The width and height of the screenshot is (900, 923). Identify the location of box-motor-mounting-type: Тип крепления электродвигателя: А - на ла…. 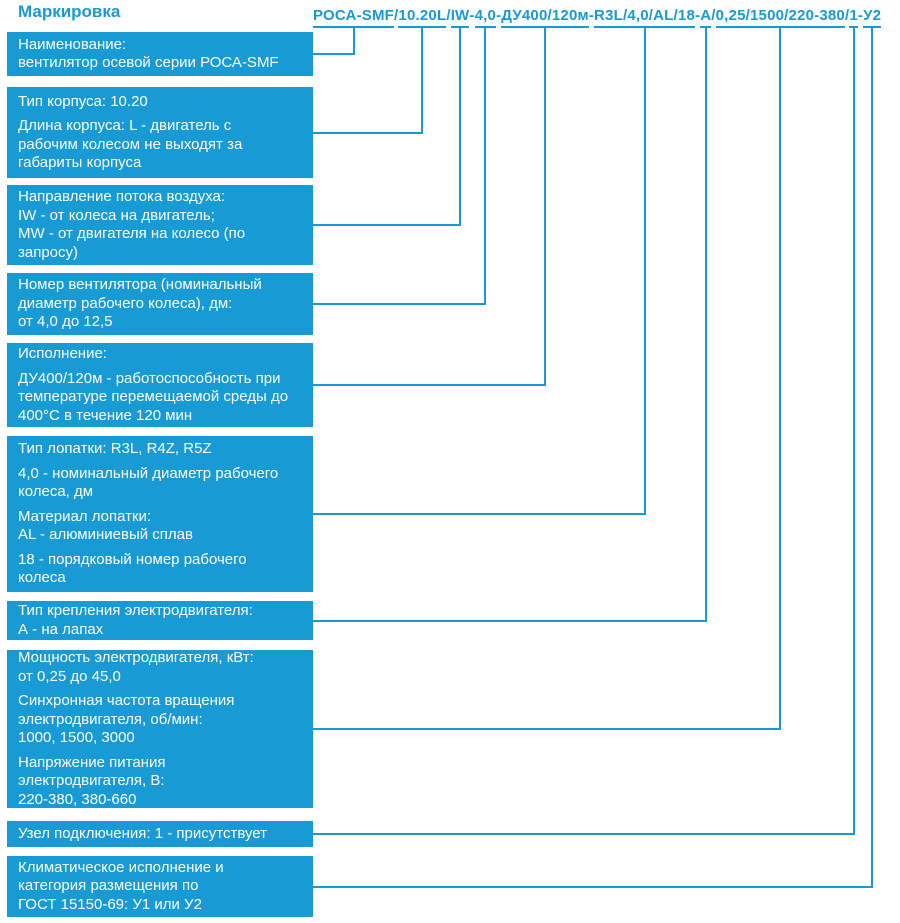
(160, 620).